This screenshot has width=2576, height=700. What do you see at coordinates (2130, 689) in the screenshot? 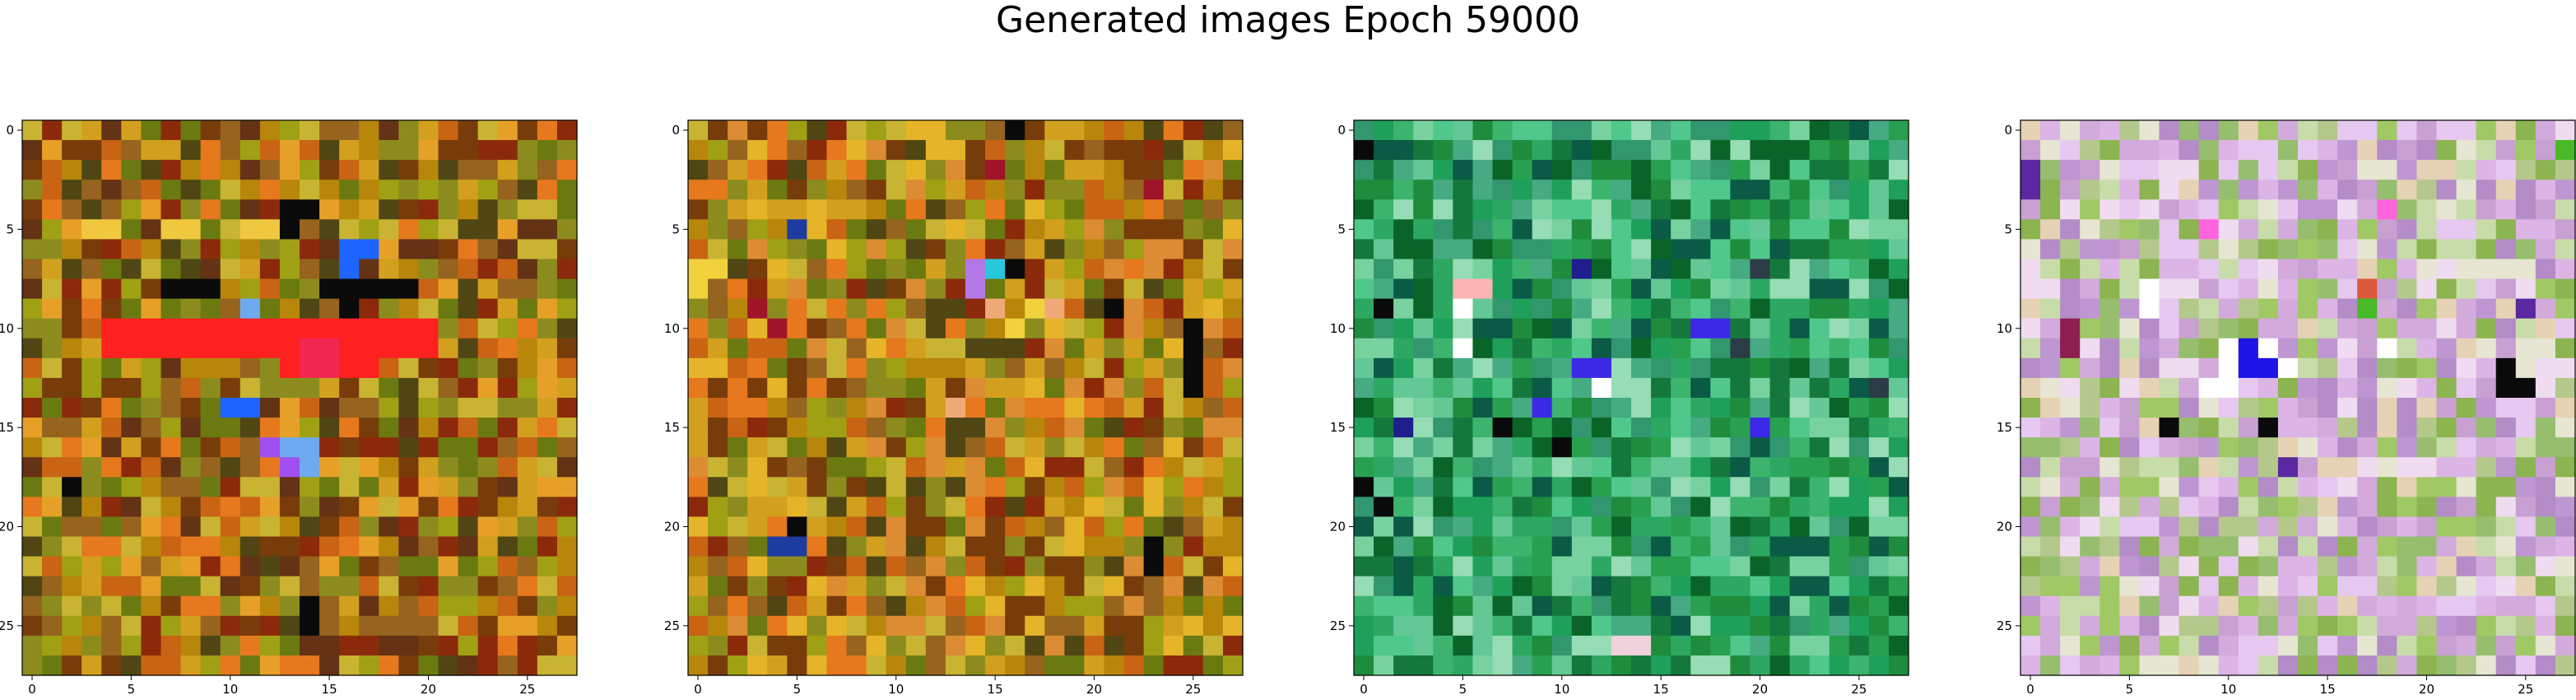
I see `x-tick-label: 5` at bounding box center [2130, 689].